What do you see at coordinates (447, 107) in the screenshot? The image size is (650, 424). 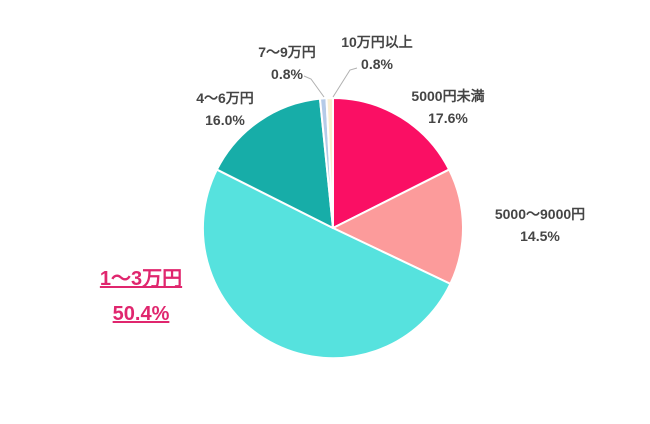 I see `slice-label-under-5000: 5000円未満 17.6%` at bounding box center [447, 107].